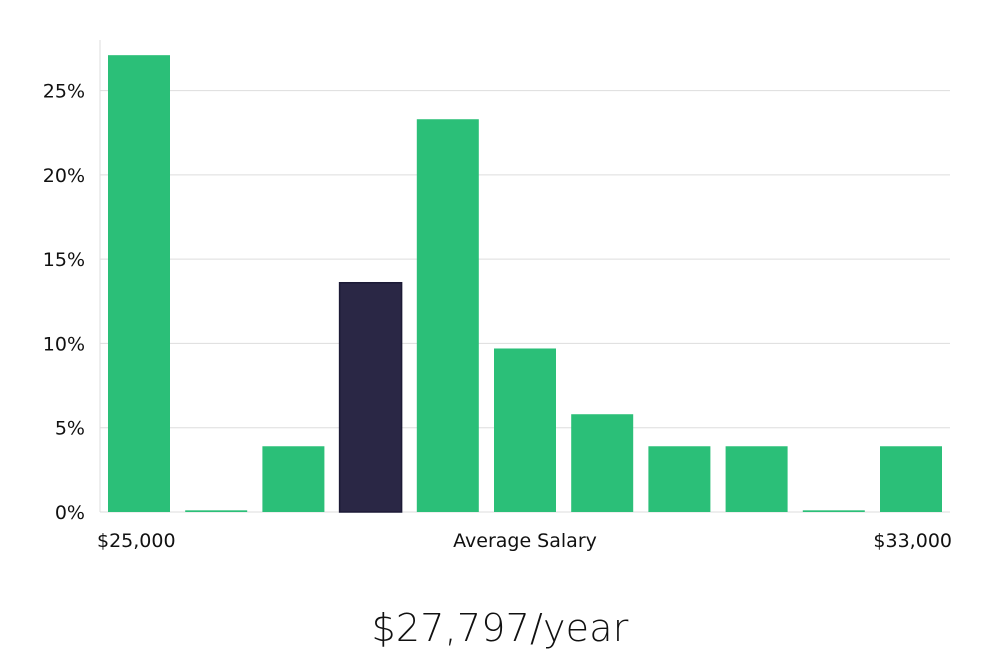 The image size is (1000, 660). What do you see at coordinates (136, 541) in the screenshot?
I see `x-axis-min-label: $25,000` at bounding box center [136, 541].